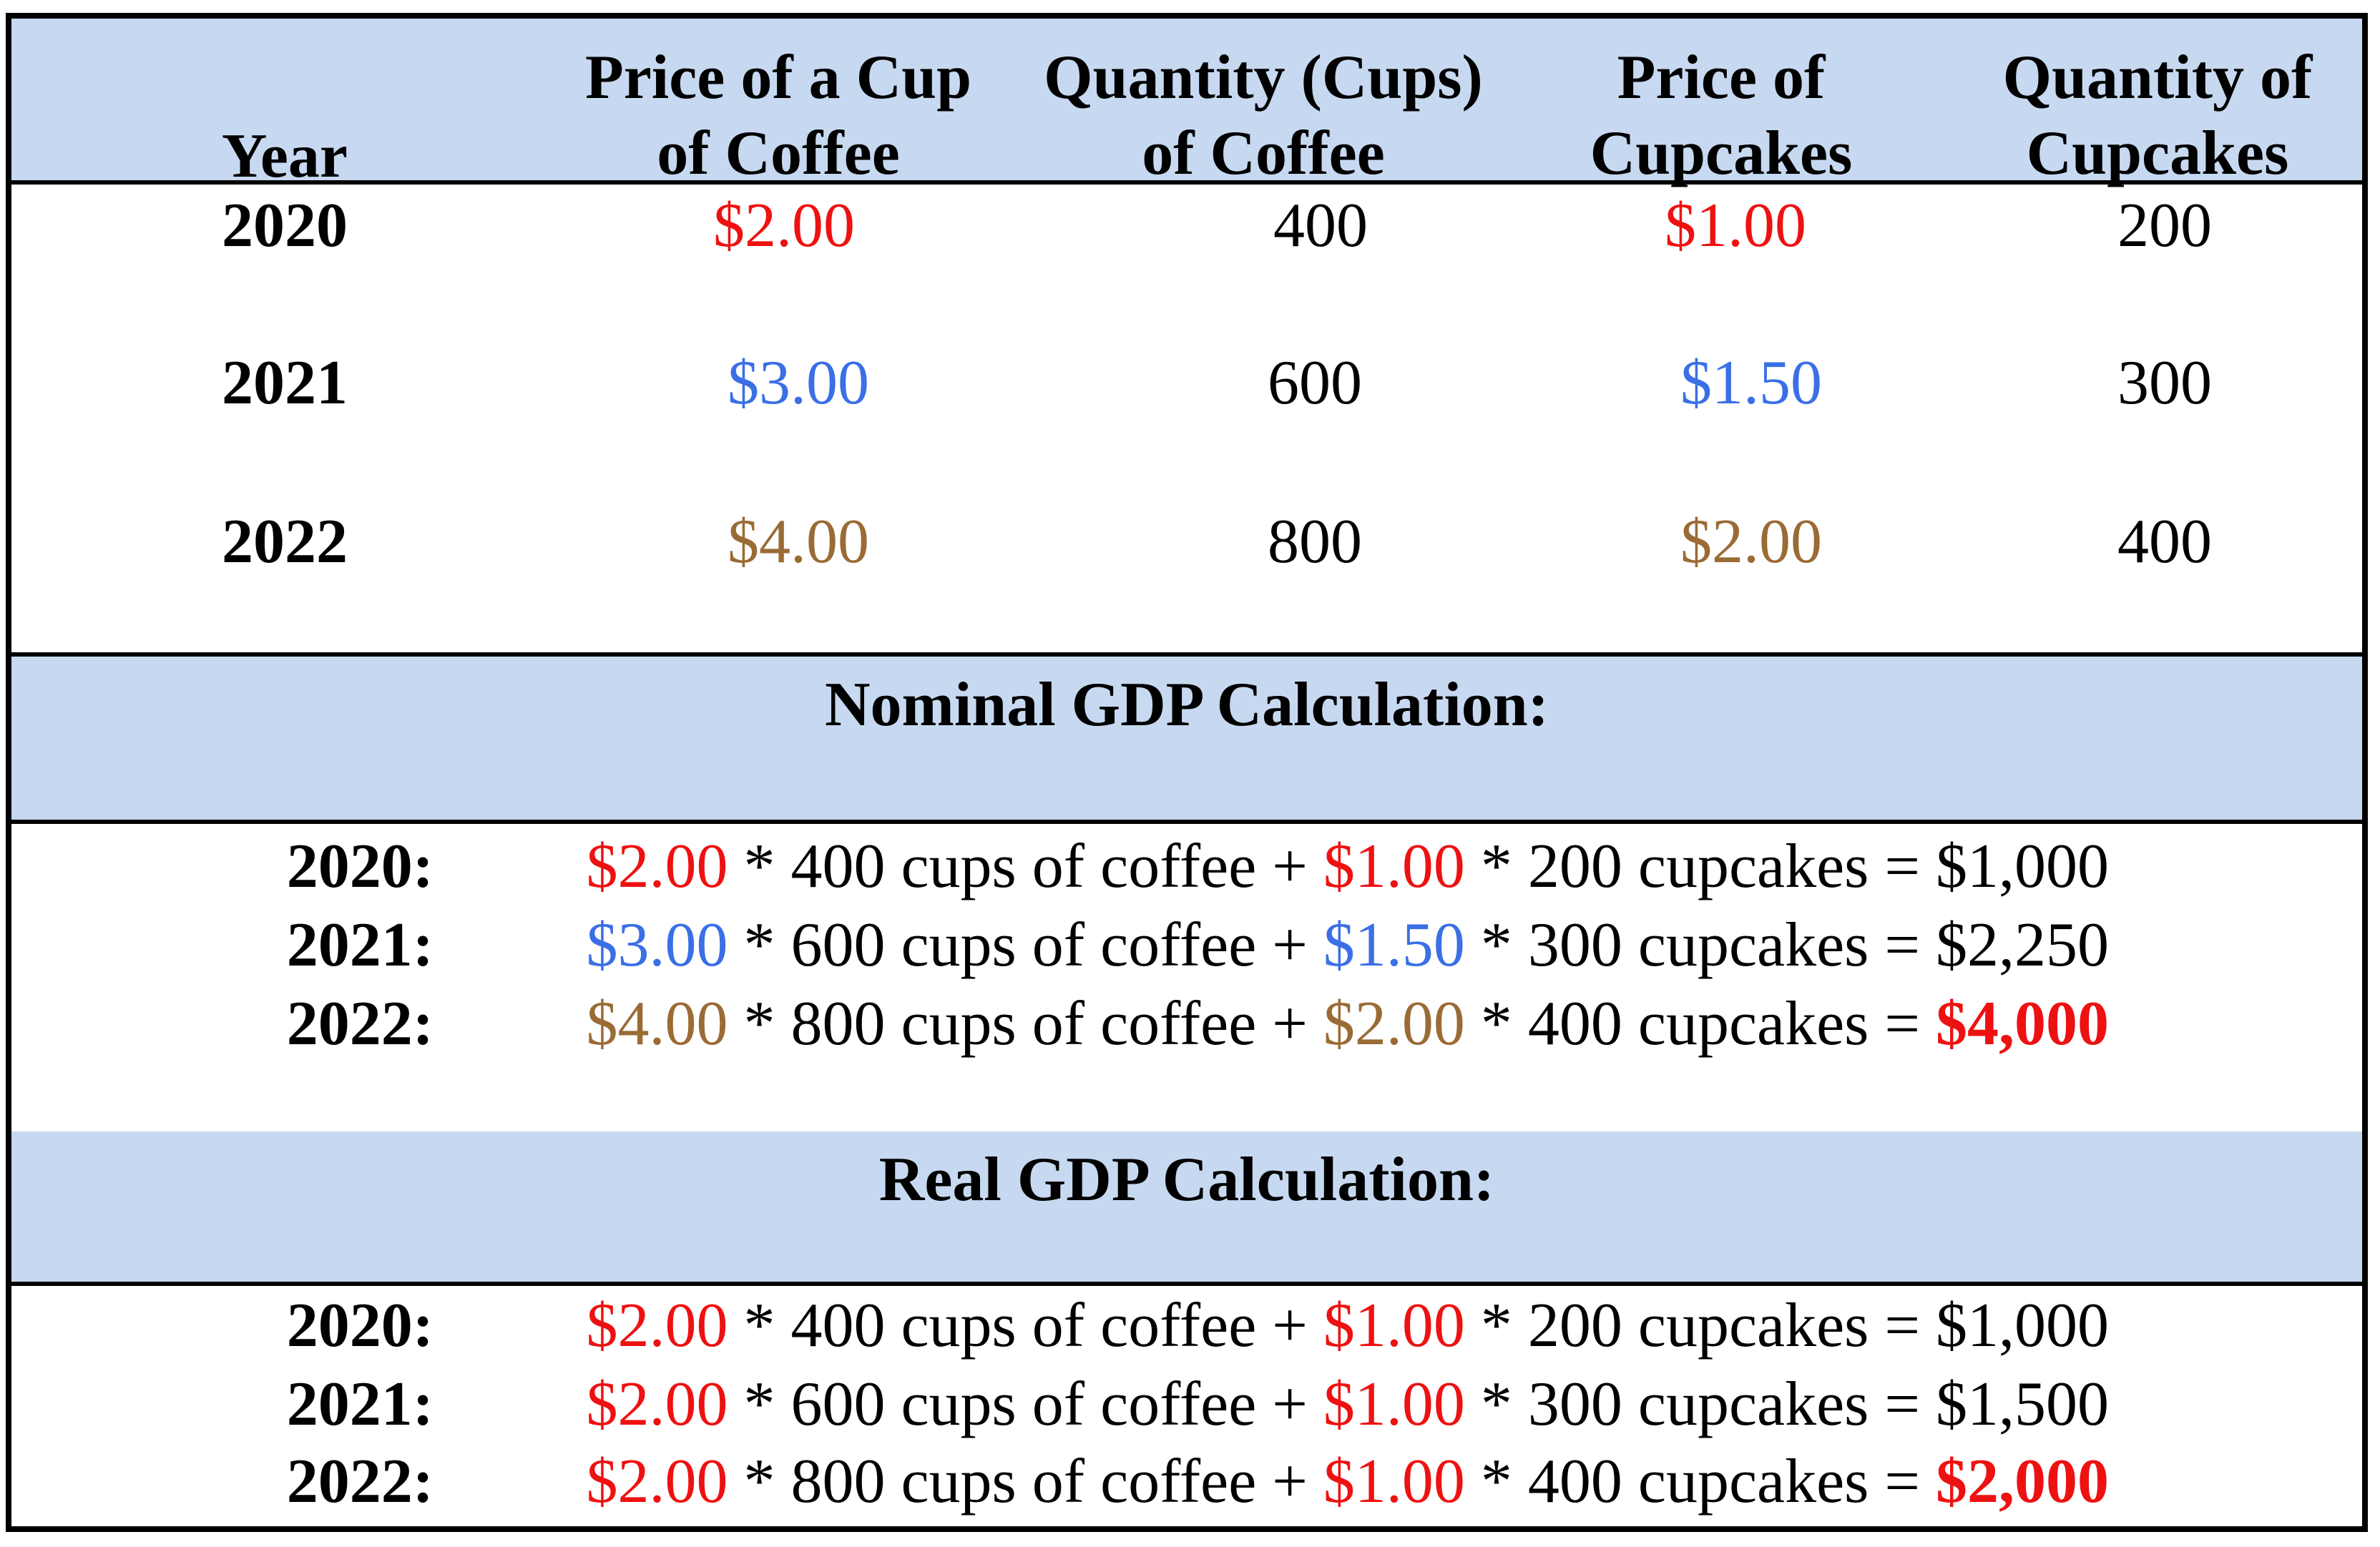 This screenshot has height=1547, width=2380. What do you see at coordinates (2164, 225) in the screenshot?
I see `row-2020-cupcake-qty: 200` at bounding box center [2164, 225].